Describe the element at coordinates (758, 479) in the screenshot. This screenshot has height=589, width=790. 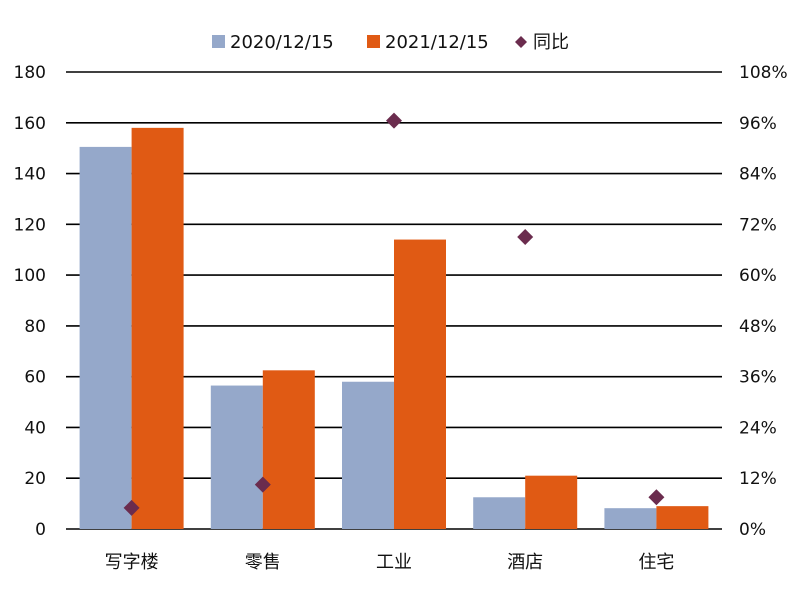
I see `right-tick-label: 12%` at that location.